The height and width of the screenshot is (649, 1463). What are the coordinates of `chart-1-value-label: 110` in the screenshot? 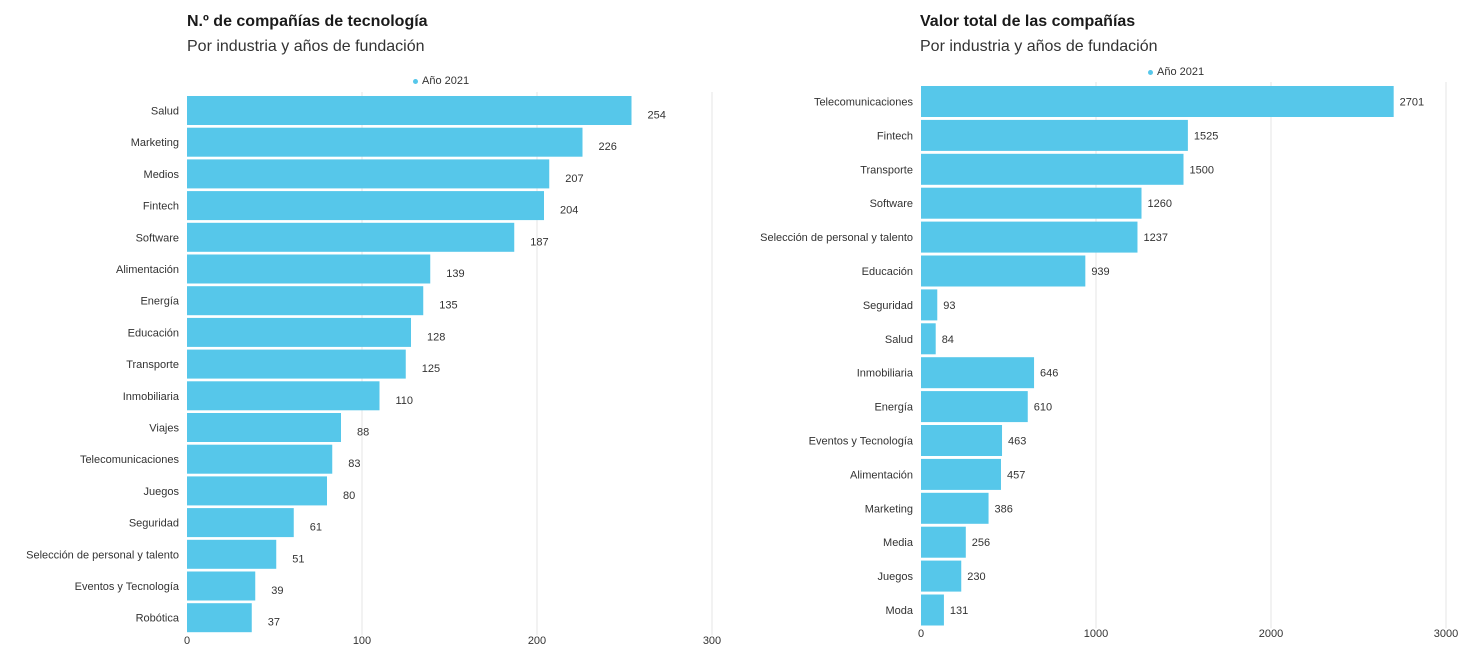 It's located at (405, 401).